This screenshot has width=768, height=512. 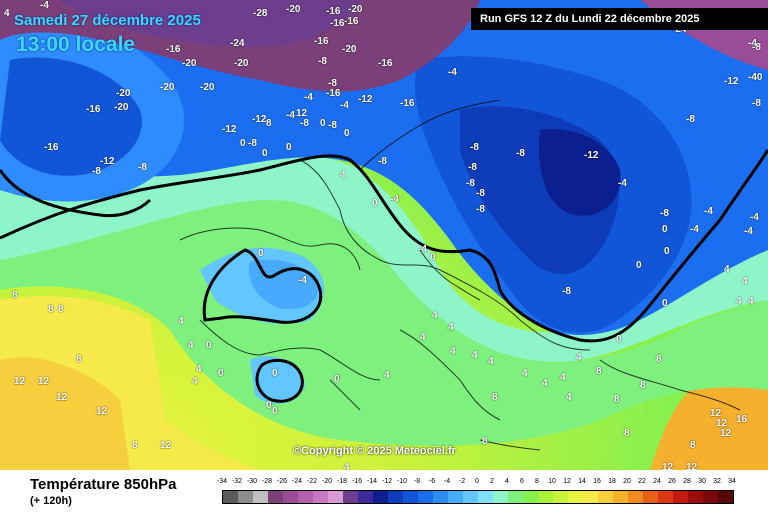 What do you see at coordinates (732, 481) in the screenshot?
I see `legend-tick-label: 34` at bounding box center [732, 481].